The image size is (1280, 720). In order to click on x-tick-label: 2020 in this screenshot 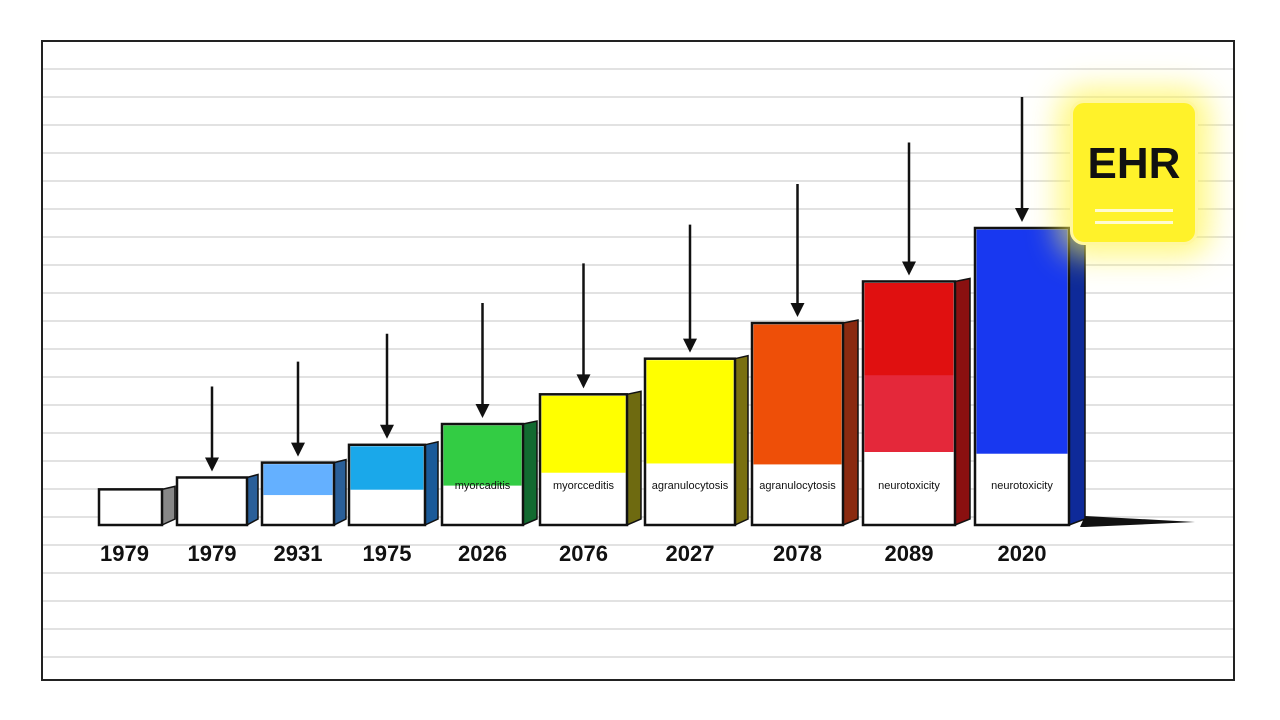, I will do `click(1022, 553)`.